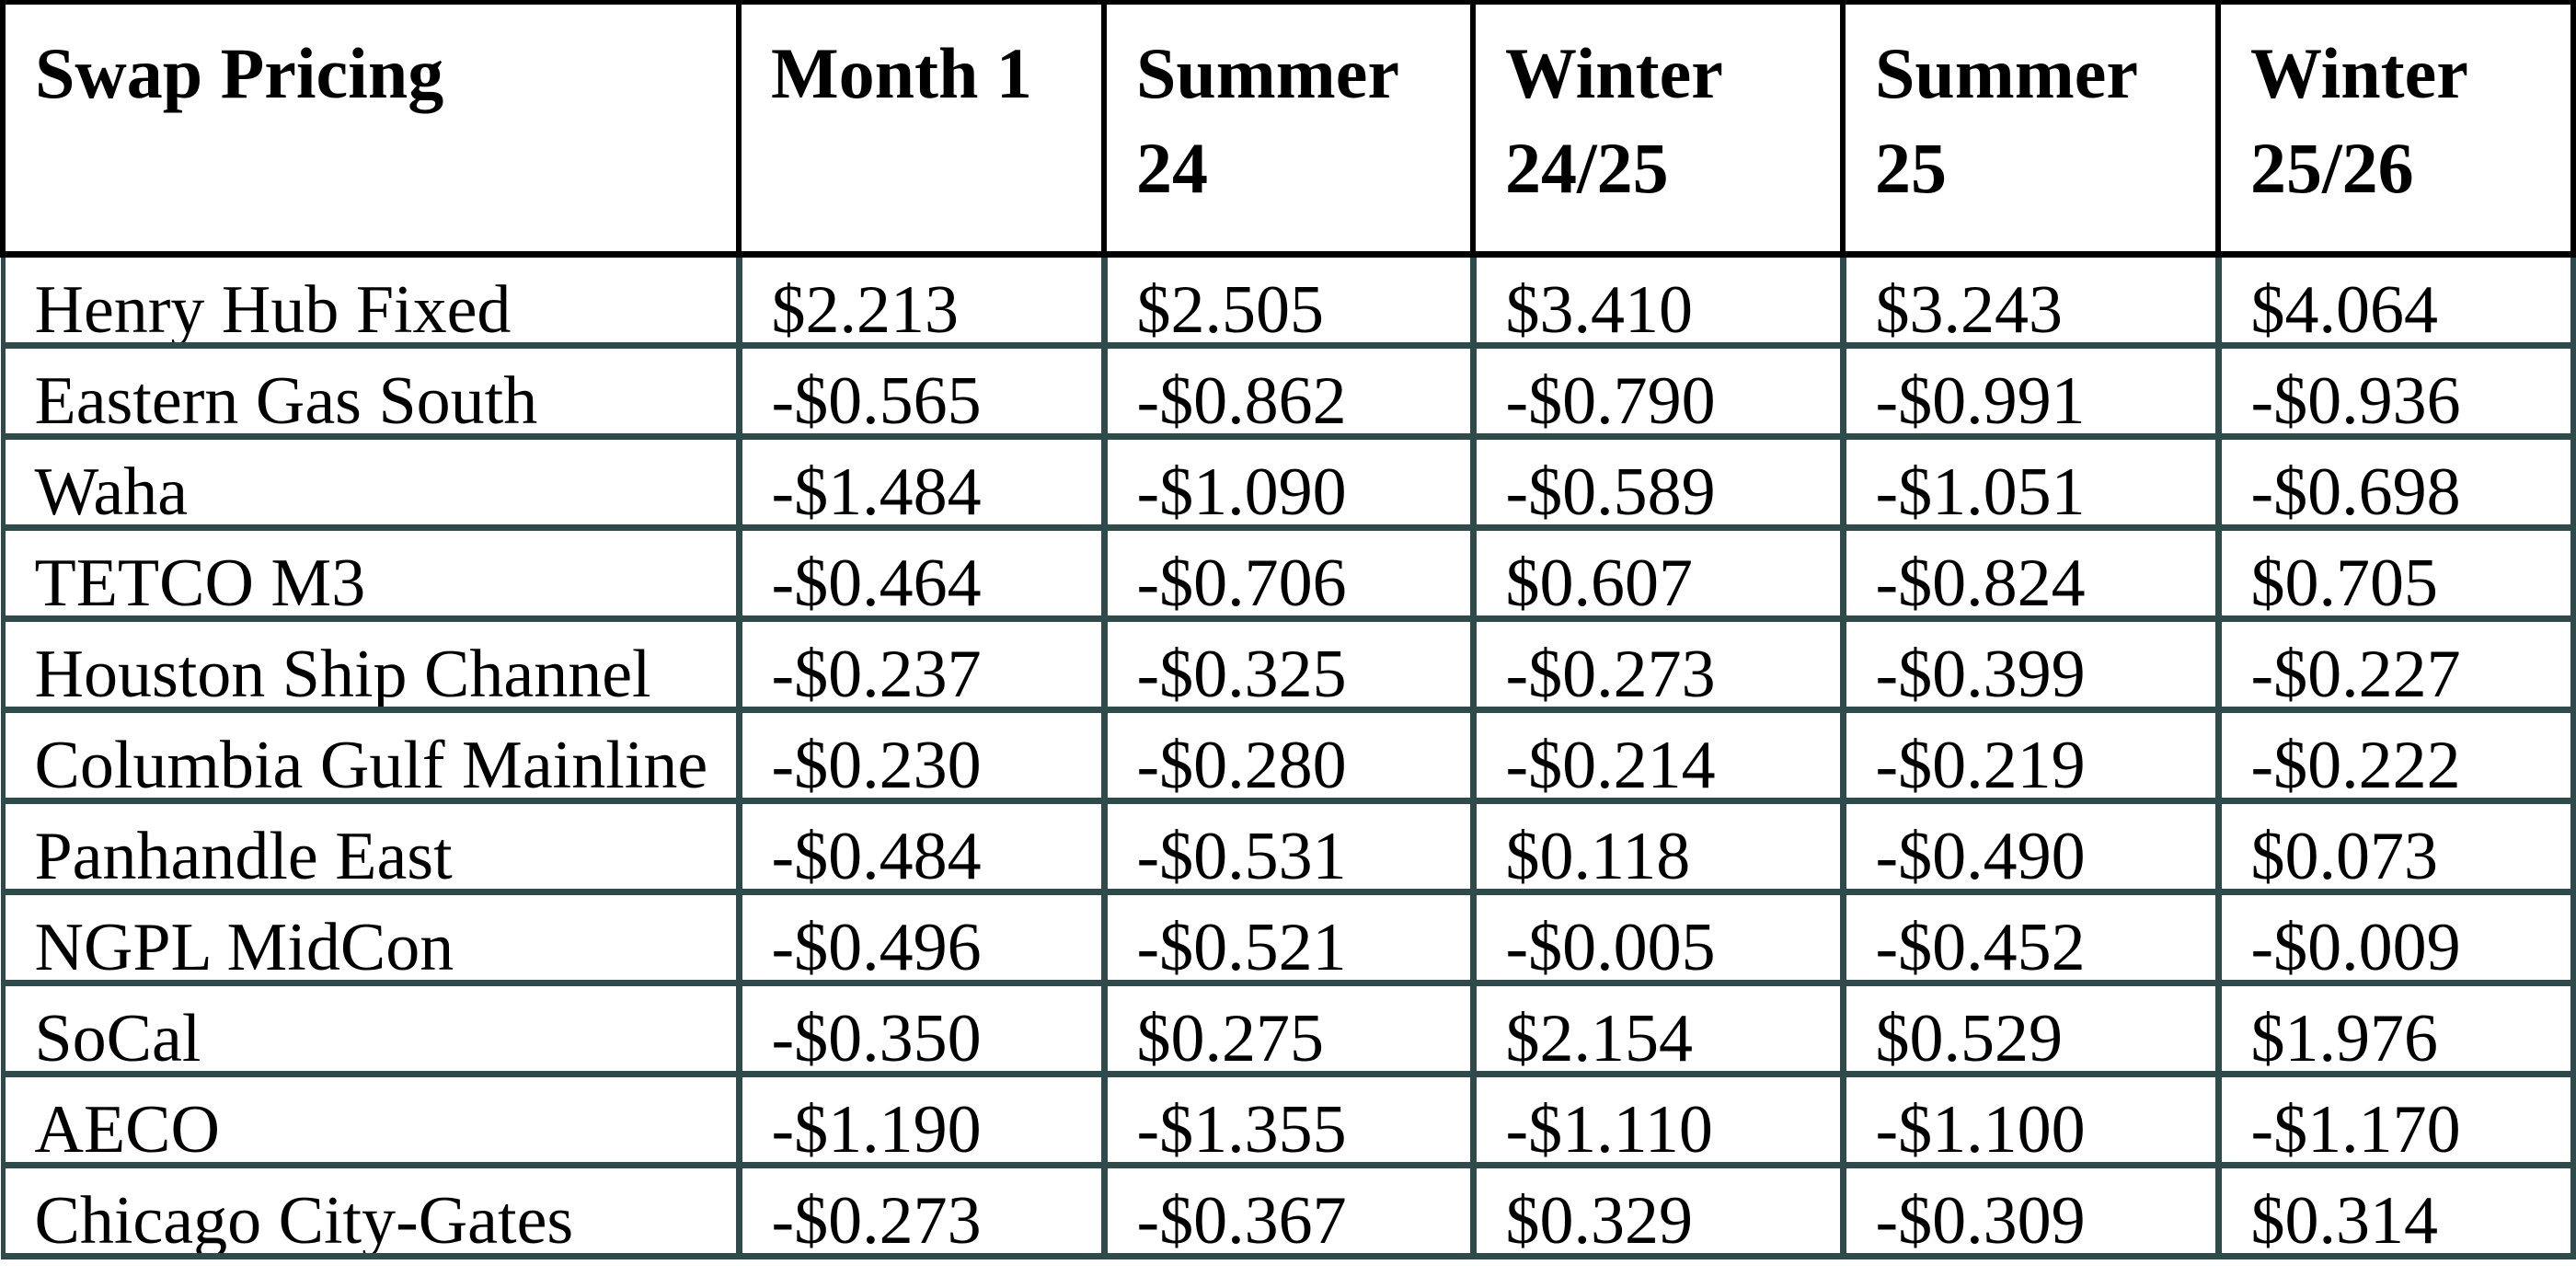  I want to click on value-cell: -$1.110, so click(1657, 1119).